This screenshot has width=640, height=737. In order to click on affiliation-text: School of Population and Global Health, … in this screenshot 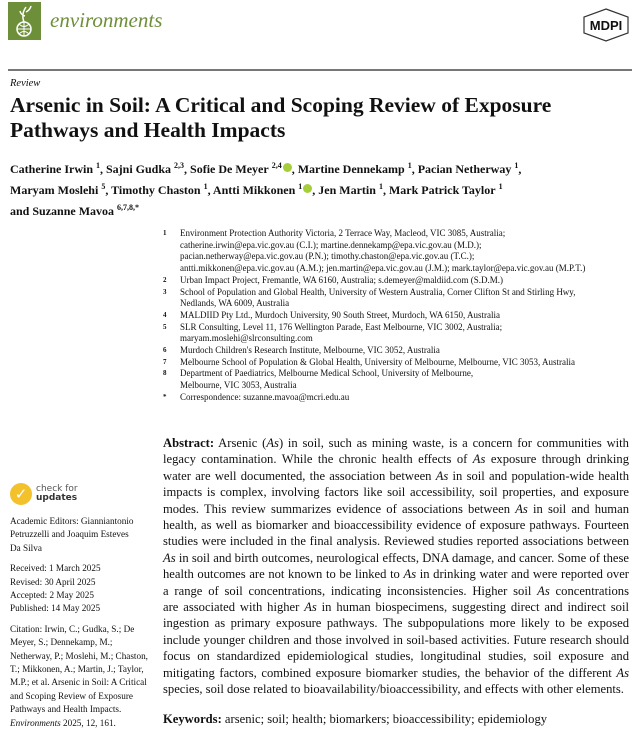, I will do `click(377, 298)`.